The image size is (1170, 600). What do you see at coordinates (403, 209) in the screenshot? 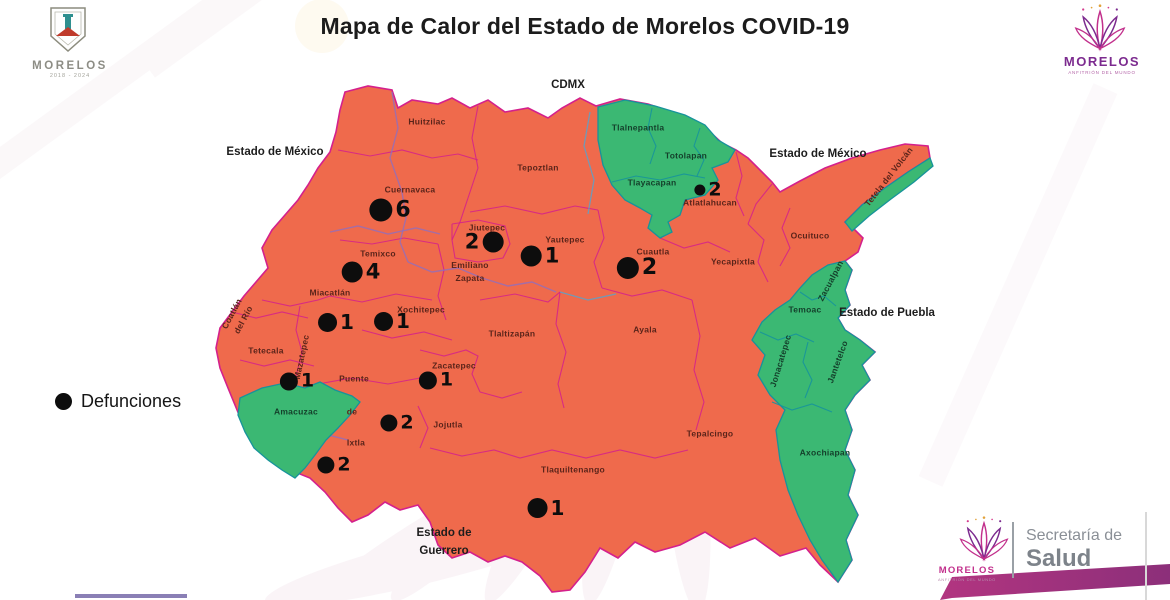
I see `death-count: 6` at bounding box center [403, 209].